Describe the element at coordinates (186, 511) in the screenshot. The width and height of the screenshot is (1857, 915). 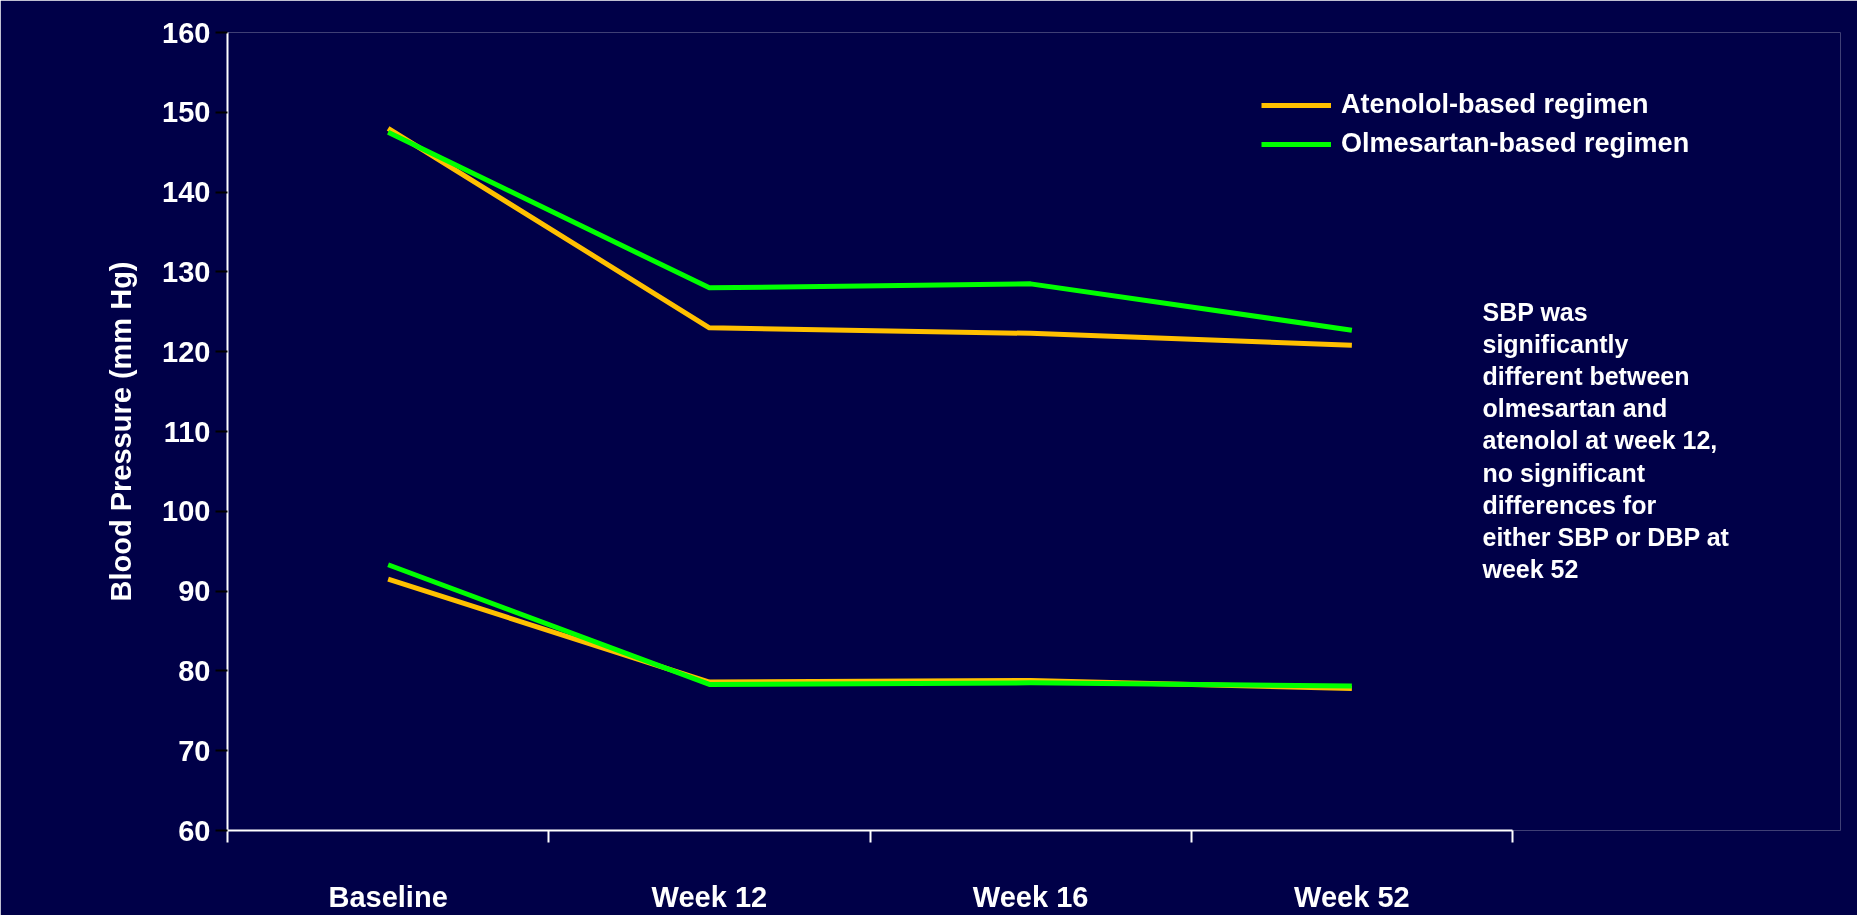
I see `y-tick-label: 100` at that location.